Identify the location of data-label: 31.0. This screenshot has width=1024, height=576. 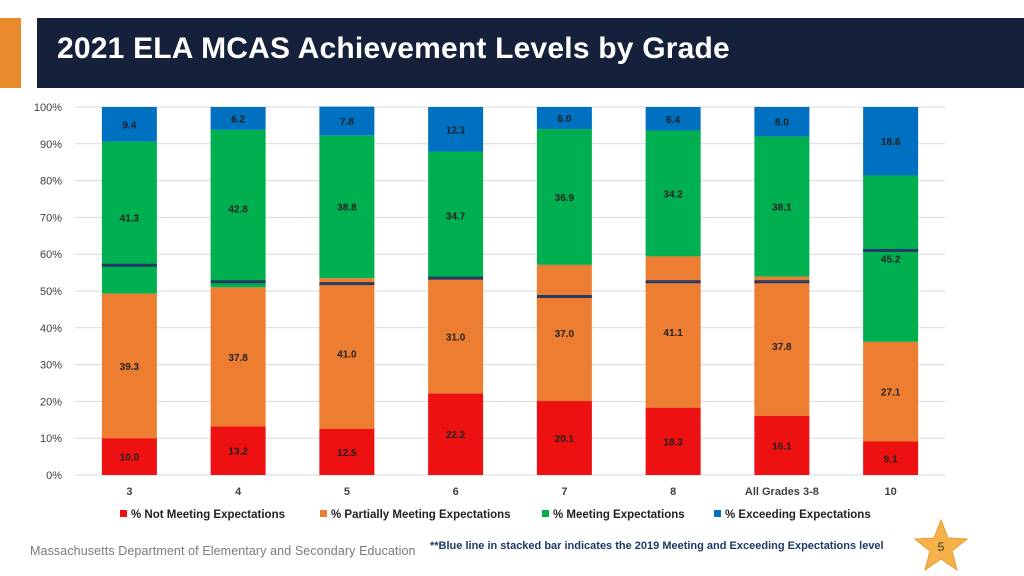
(456, 337).